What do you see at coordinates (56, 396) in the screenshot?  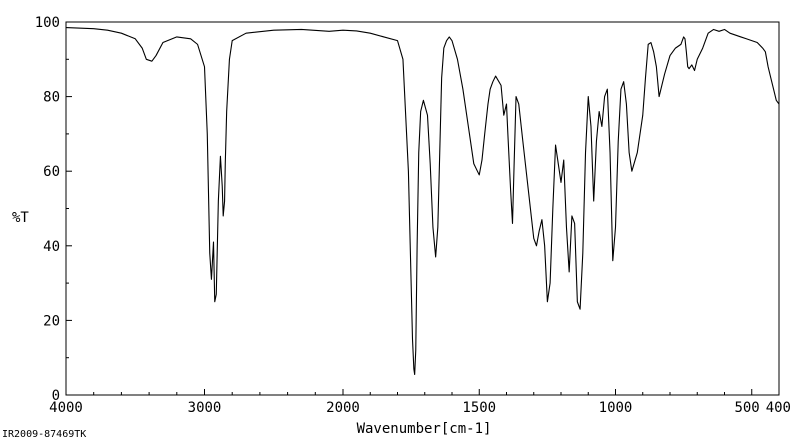 I see `y-tick-label: 0` at bounding box center [56, 396].